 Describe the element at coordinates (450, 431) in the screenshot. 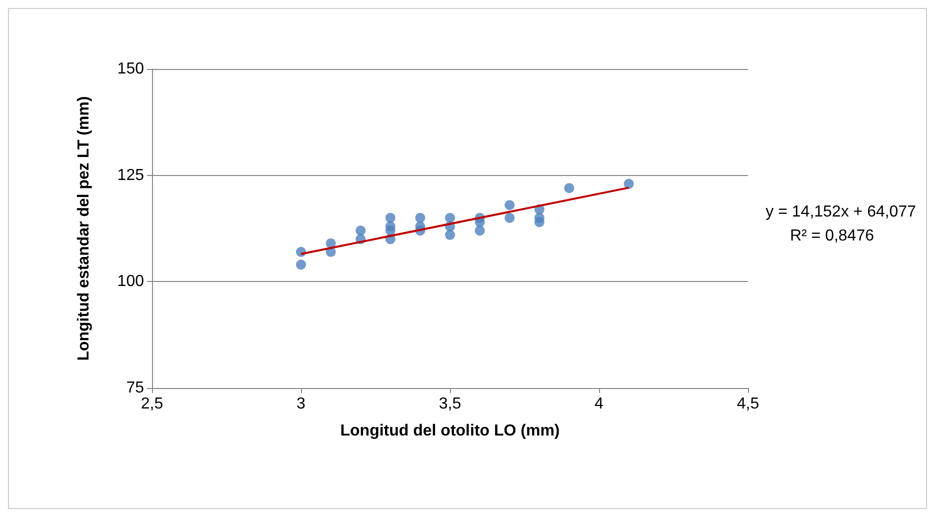

I see `x-axis-title: Longitud del otolito LO (mm)` at that location.